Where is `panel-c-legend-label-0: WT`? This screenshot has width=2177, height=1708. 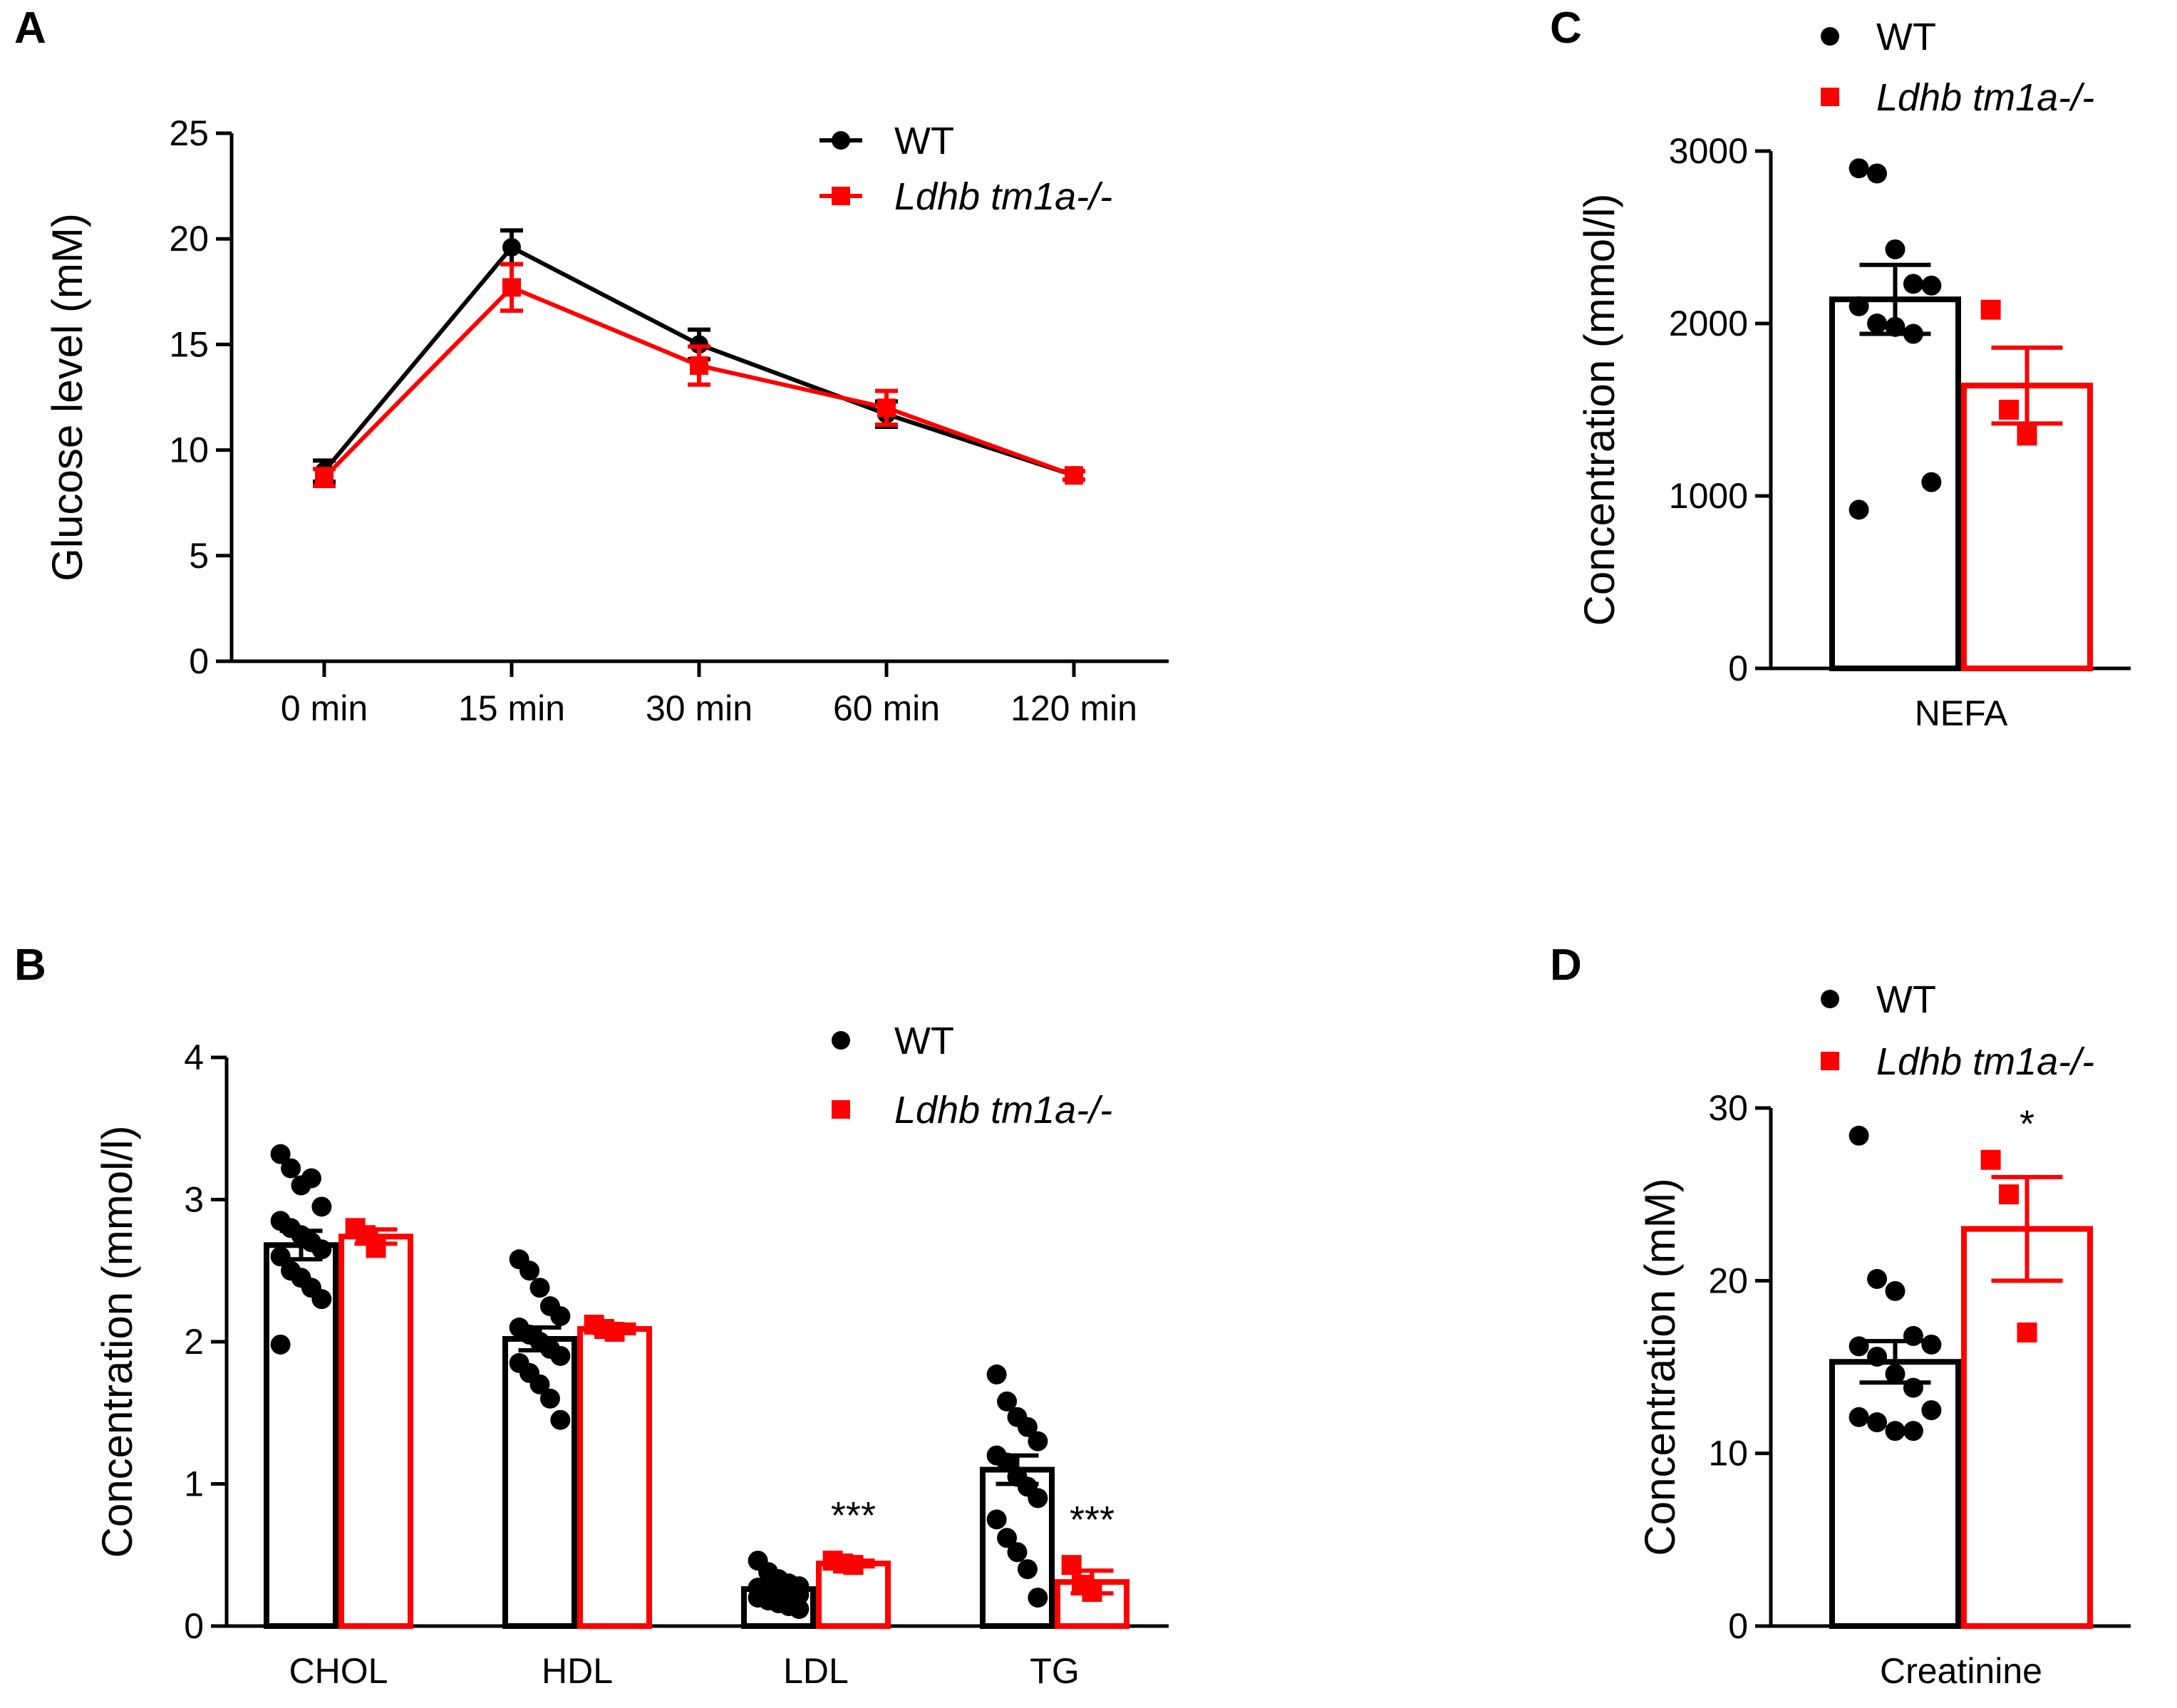 panel-c-legend-label-0: WT is located at coordinates (1906, 37).